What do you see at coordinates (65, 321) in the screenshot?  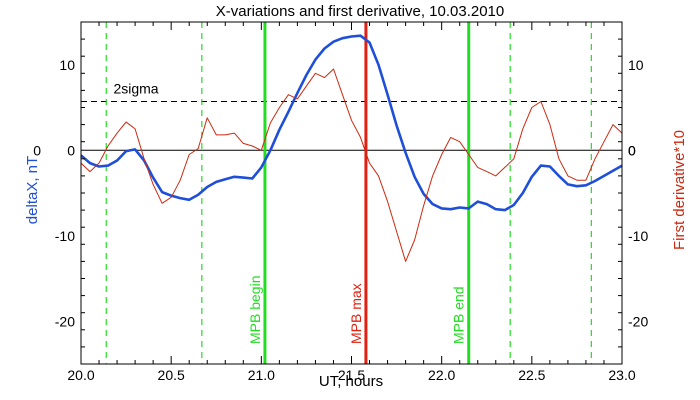 I see `y-tick-label-left: -20` at bounding box center [65, 321].